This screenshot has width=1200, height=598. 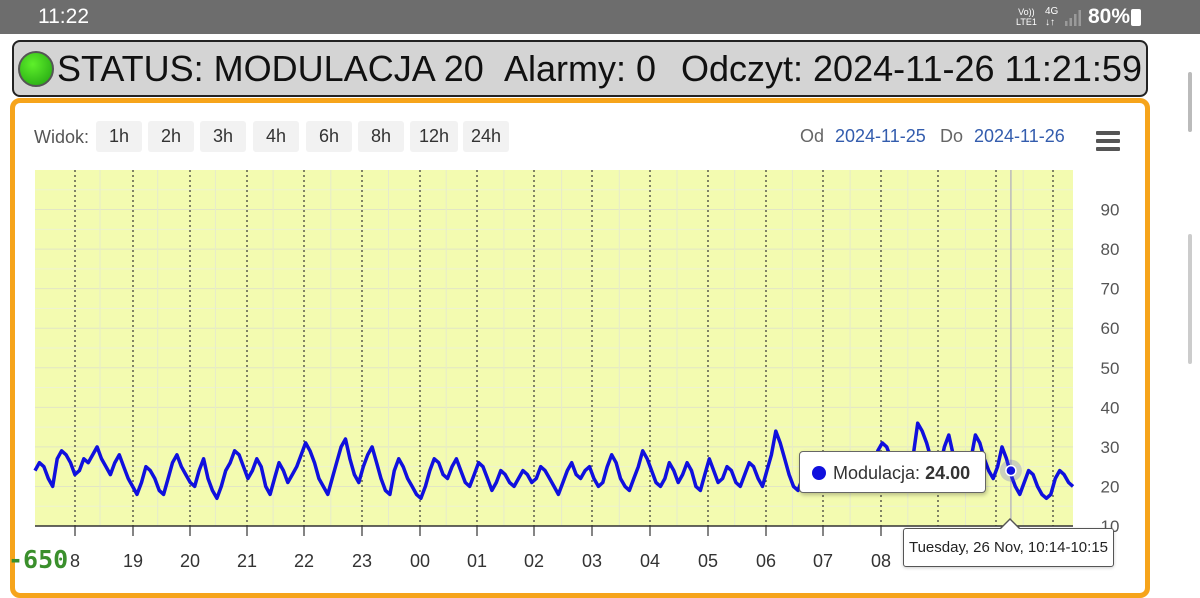 What do you see at coordinates (1136, 17) in the screenshot?
I see `battery-icon` at bounding box center [1136, 17].